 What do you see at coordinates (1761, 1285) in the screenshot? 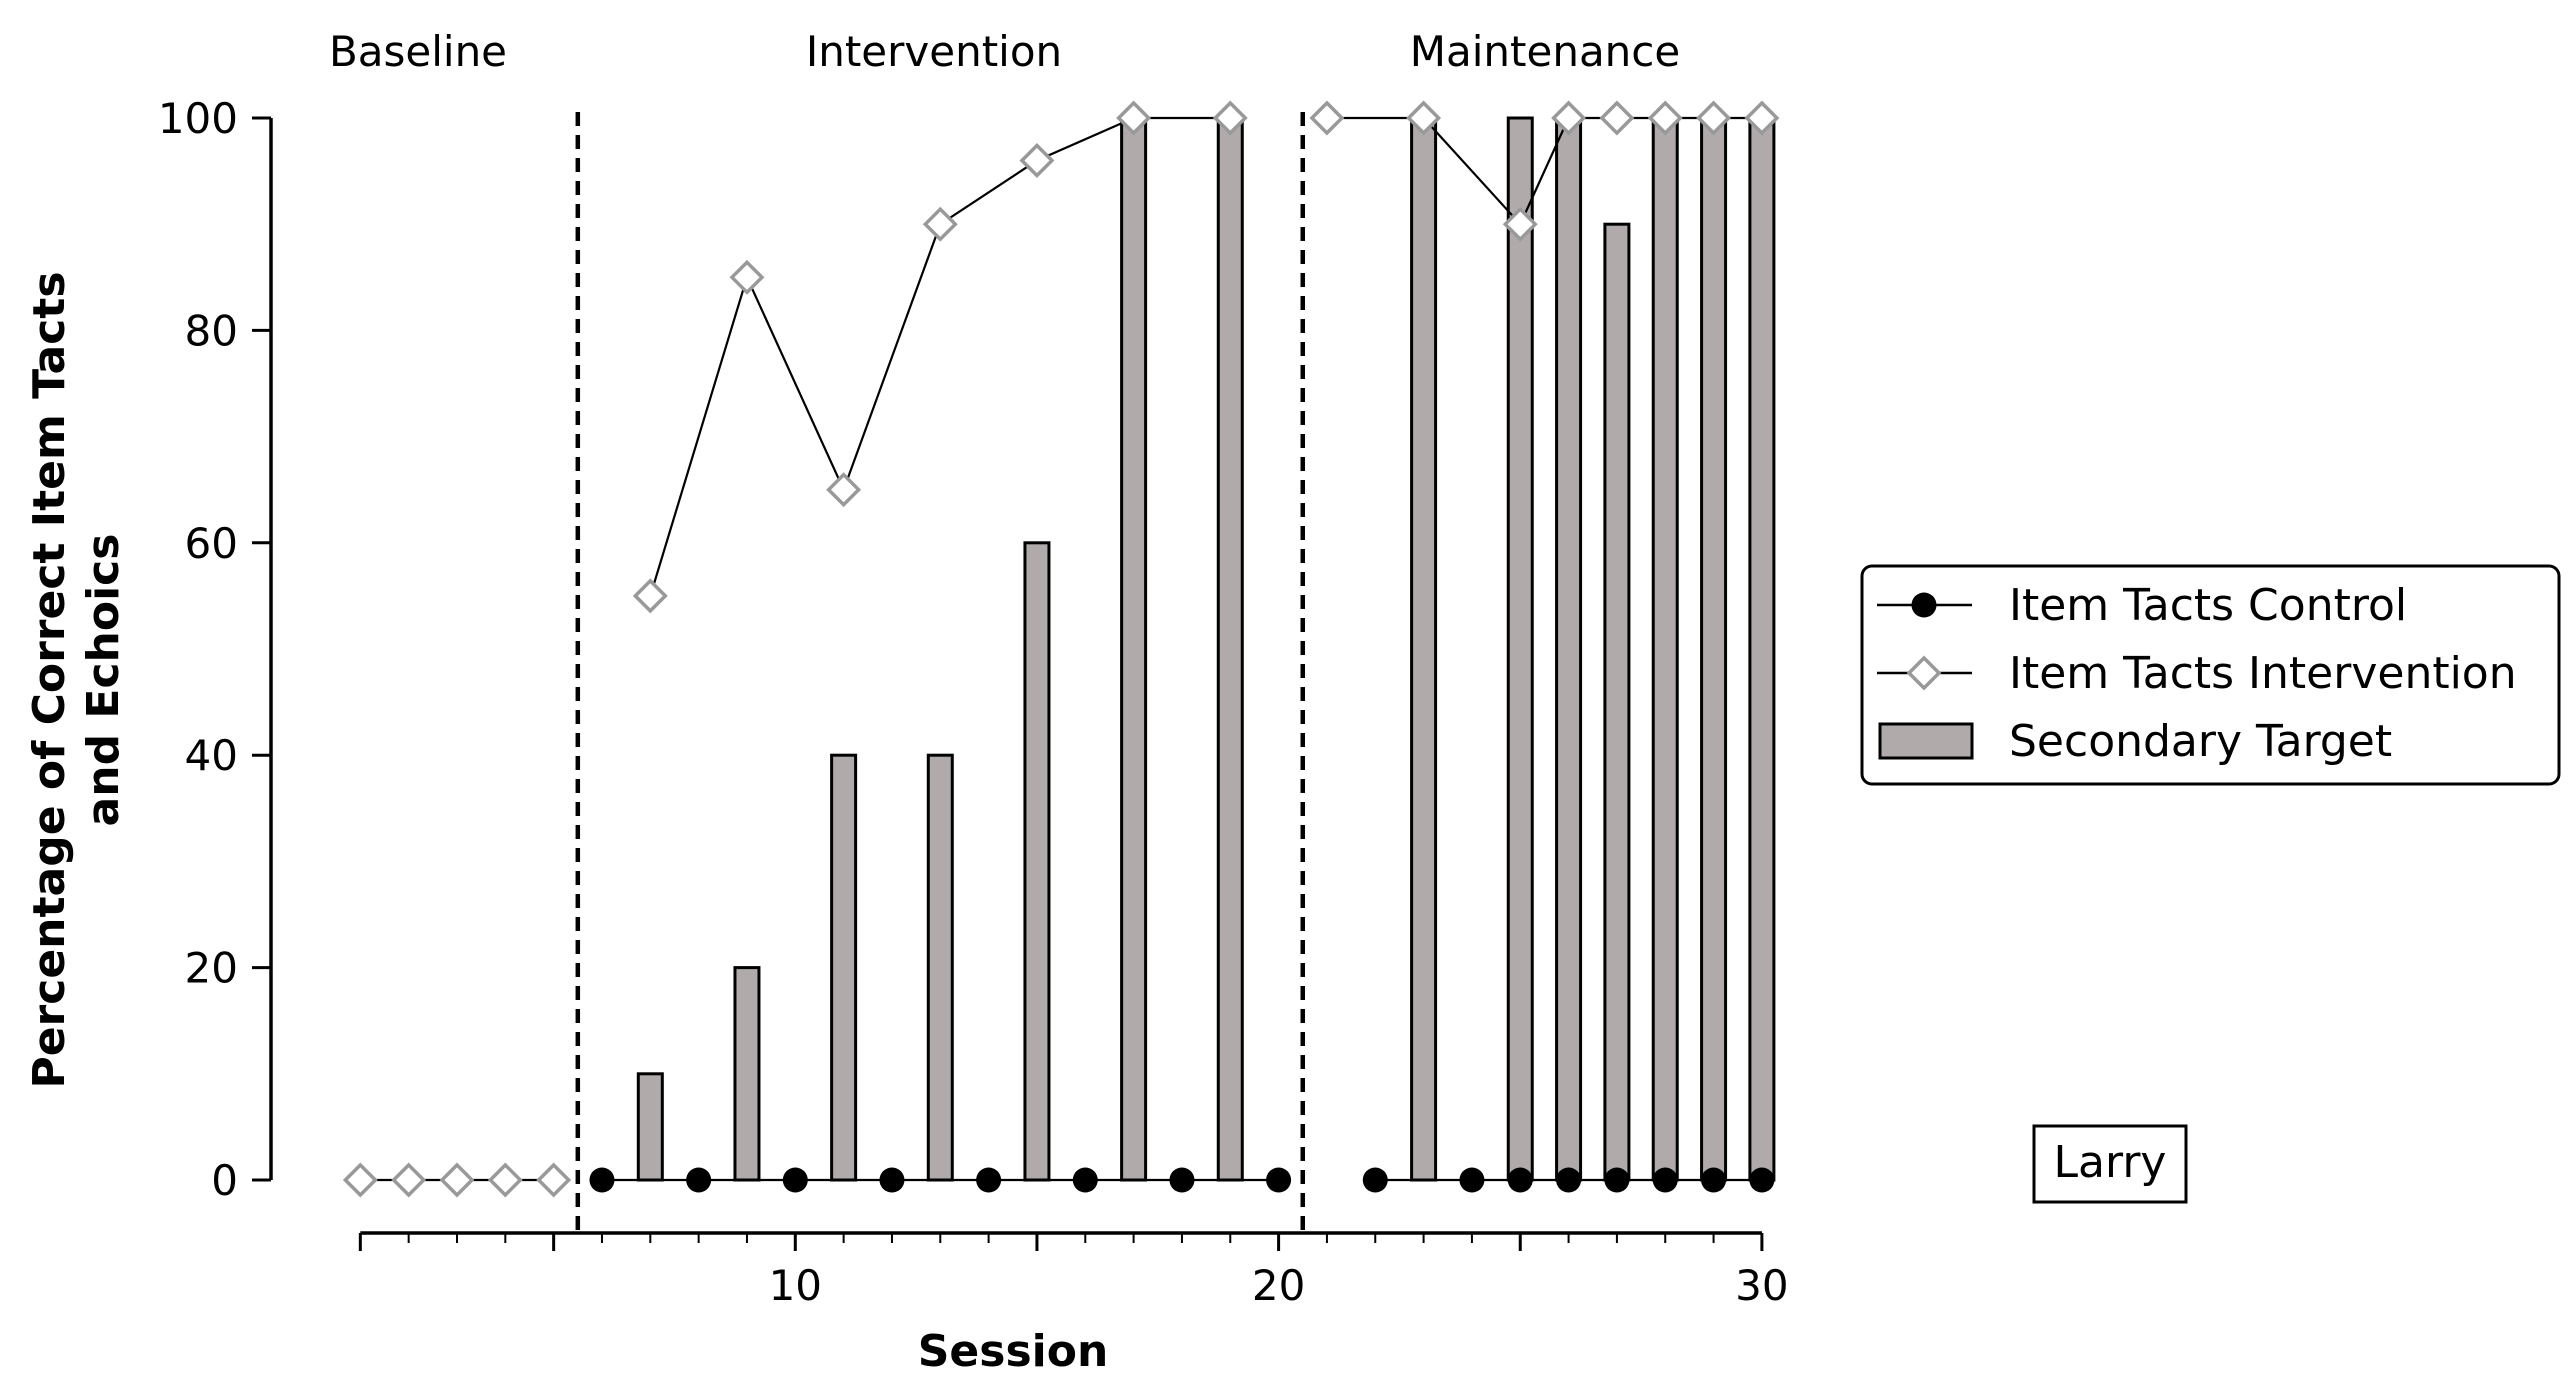
I see `x-tick-label: 30` at bounding box center [1761, 1285].